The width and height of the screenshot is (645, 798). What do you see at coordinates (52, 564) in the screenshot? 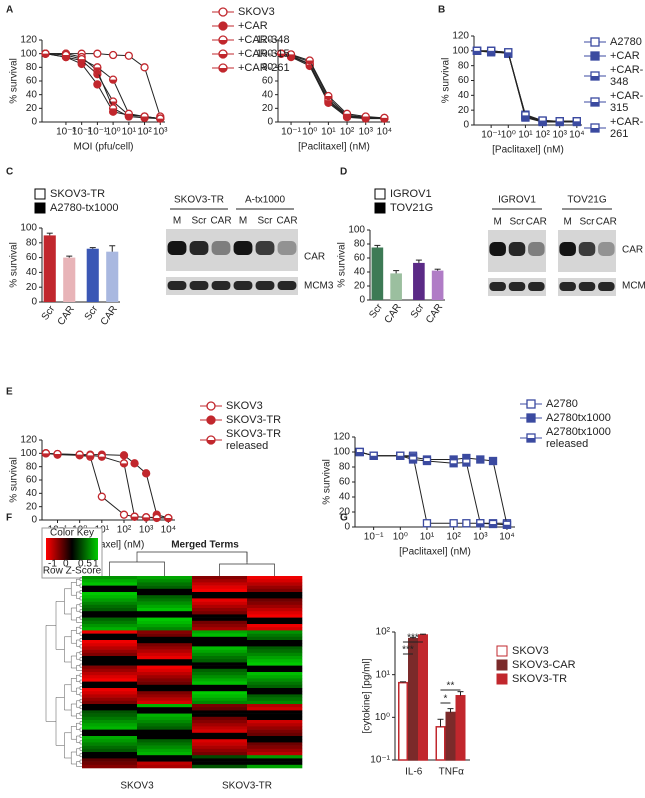
I see `color-key-tick: -1` at bounding box center [52, 564].